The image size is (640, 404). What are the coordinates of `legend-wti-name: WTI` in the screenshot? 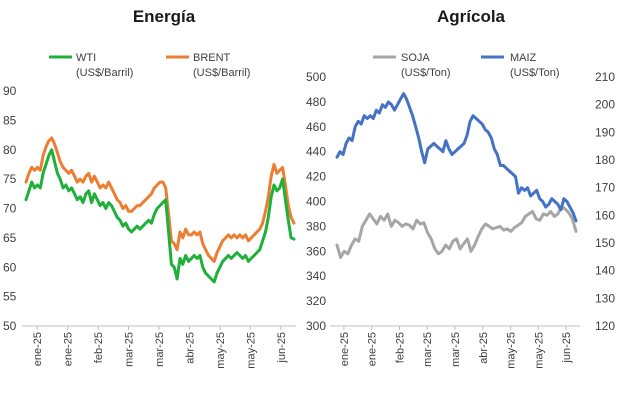 It's located at (86, 58).